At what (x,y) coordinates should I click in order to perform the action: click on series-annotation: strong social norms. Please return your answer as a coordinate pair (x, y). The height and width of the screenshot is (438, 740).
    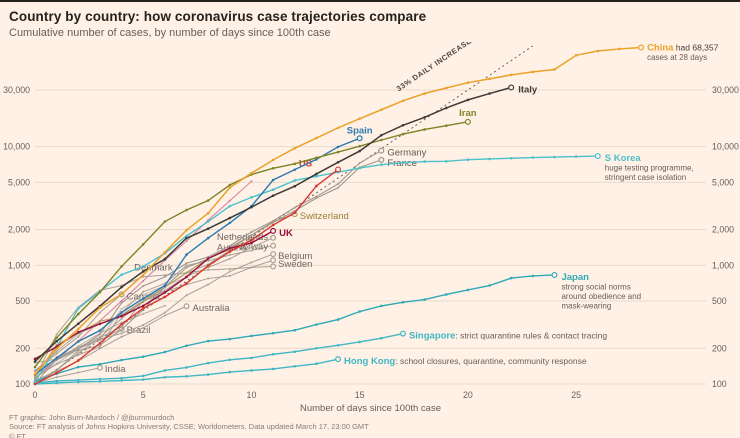
    Looking at the image, I should click on (595, 286).